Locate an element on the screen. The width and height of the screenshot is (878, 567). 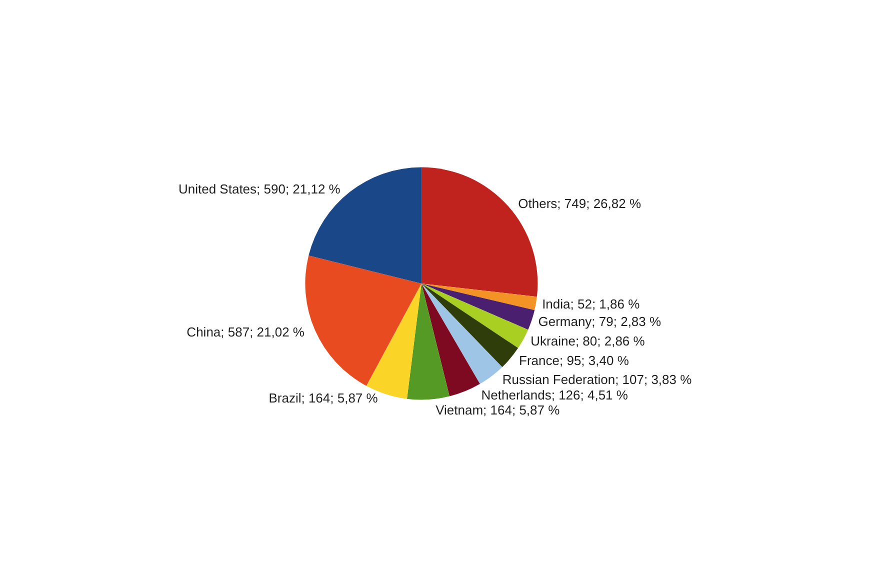
slice-label: Ukraine; 80; 2,86 % is located at coordinates (588, 341).